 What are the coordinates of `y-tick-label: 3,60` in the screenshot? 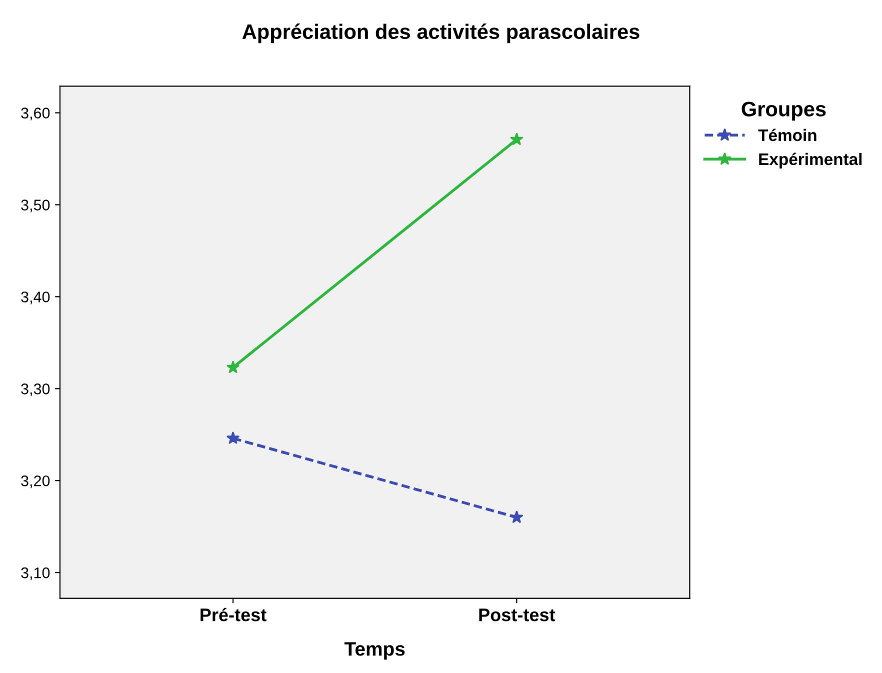 It's located at (35, 114).